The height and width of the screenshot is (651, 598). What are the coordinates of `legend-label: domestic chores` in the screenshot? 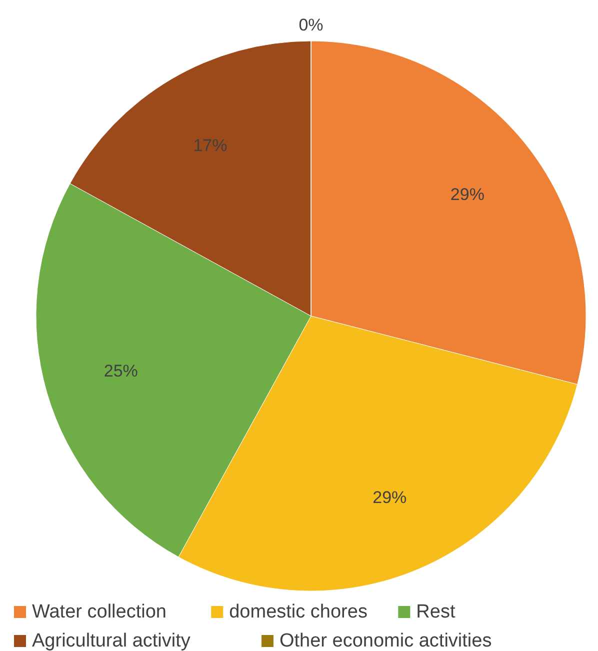 It's located at (298, 612).